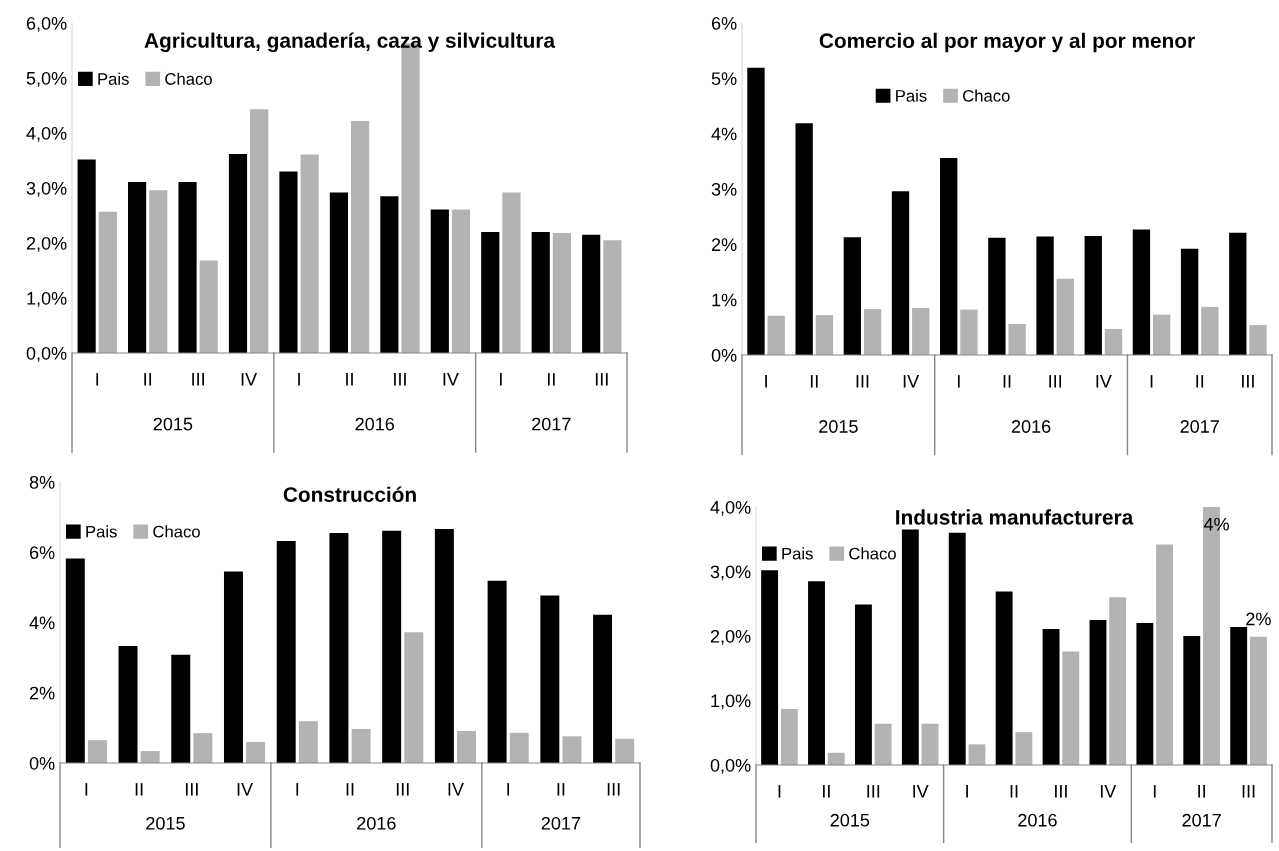  Describe the element at coordinates (1258, 619) in the screenshot. I see `data-label: 2%` at that location.